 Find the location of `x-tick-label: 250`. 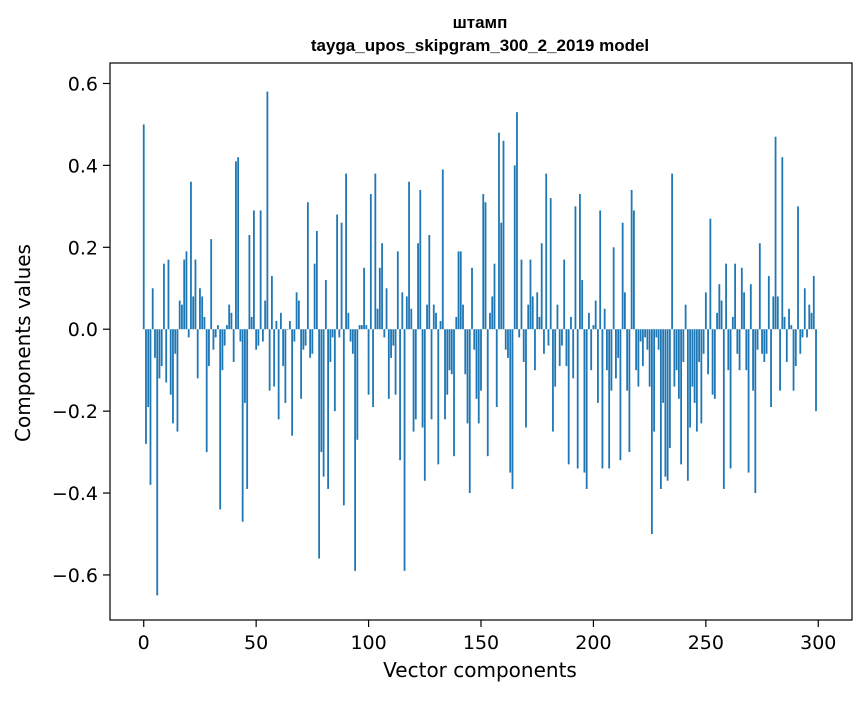

x-tick-label: 250 is located at coordinates (706, 643).